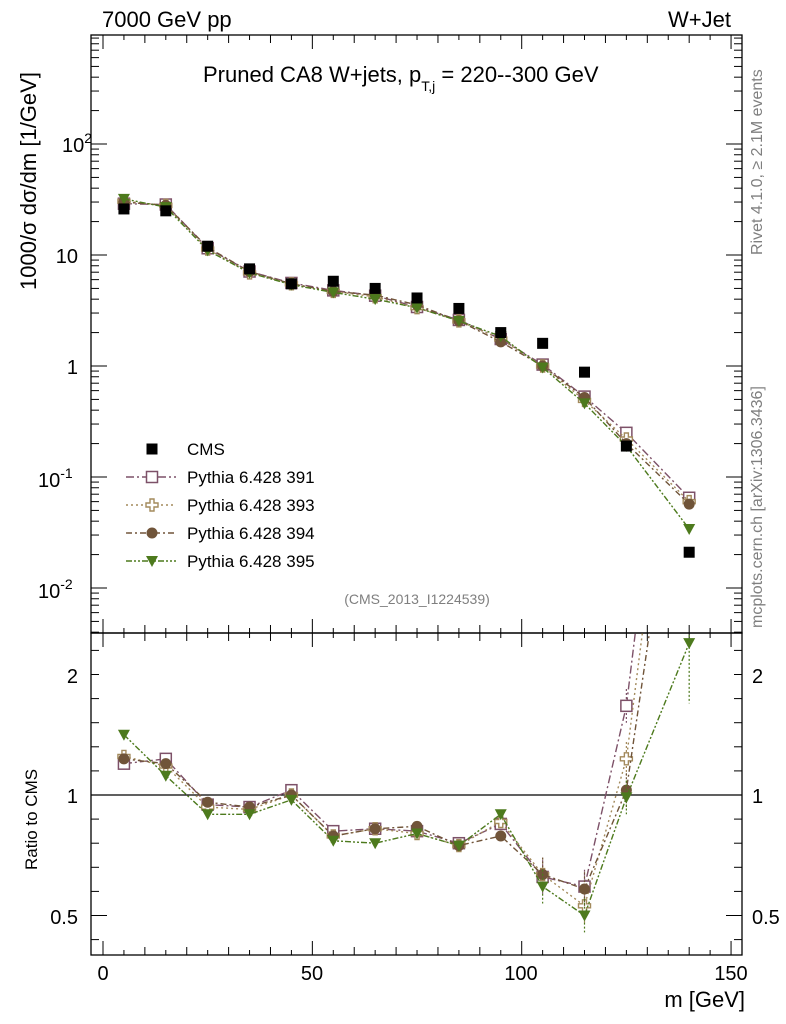  What do you see at coordinates (64, 918) in the screenshot?
I see `ratio-tick-label-0.5: 0.5` at bounding box center [64, 918].